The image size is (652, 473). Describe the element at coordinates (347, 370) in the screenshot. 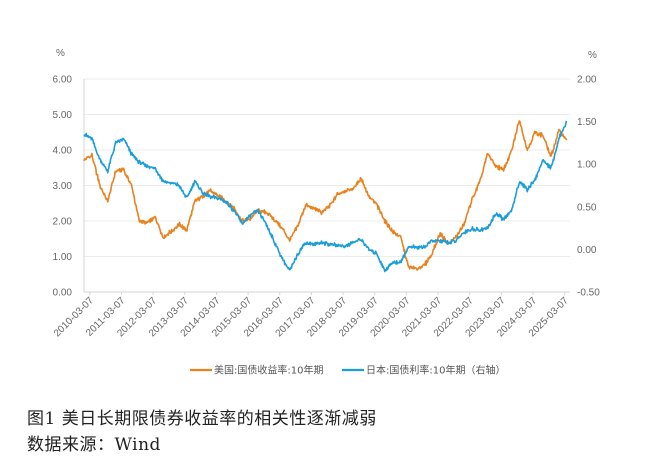

I see `legend: 美国:国债收益率:10年期 日本:国债利率:10年期（右轴）` at that location.